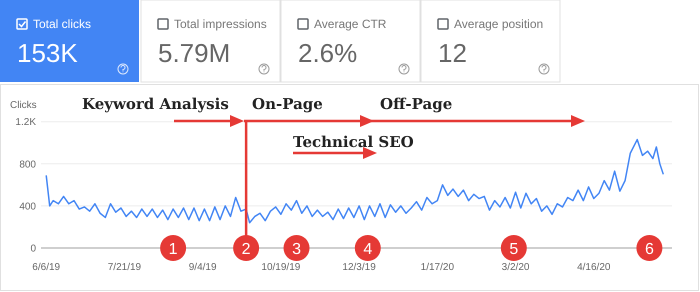 This screenshot has width=700, height=292. What do you see at coordinates (353, 142) in the screenshot?
I see `annotation: Technical SEO` at bounding box center [353, 142].